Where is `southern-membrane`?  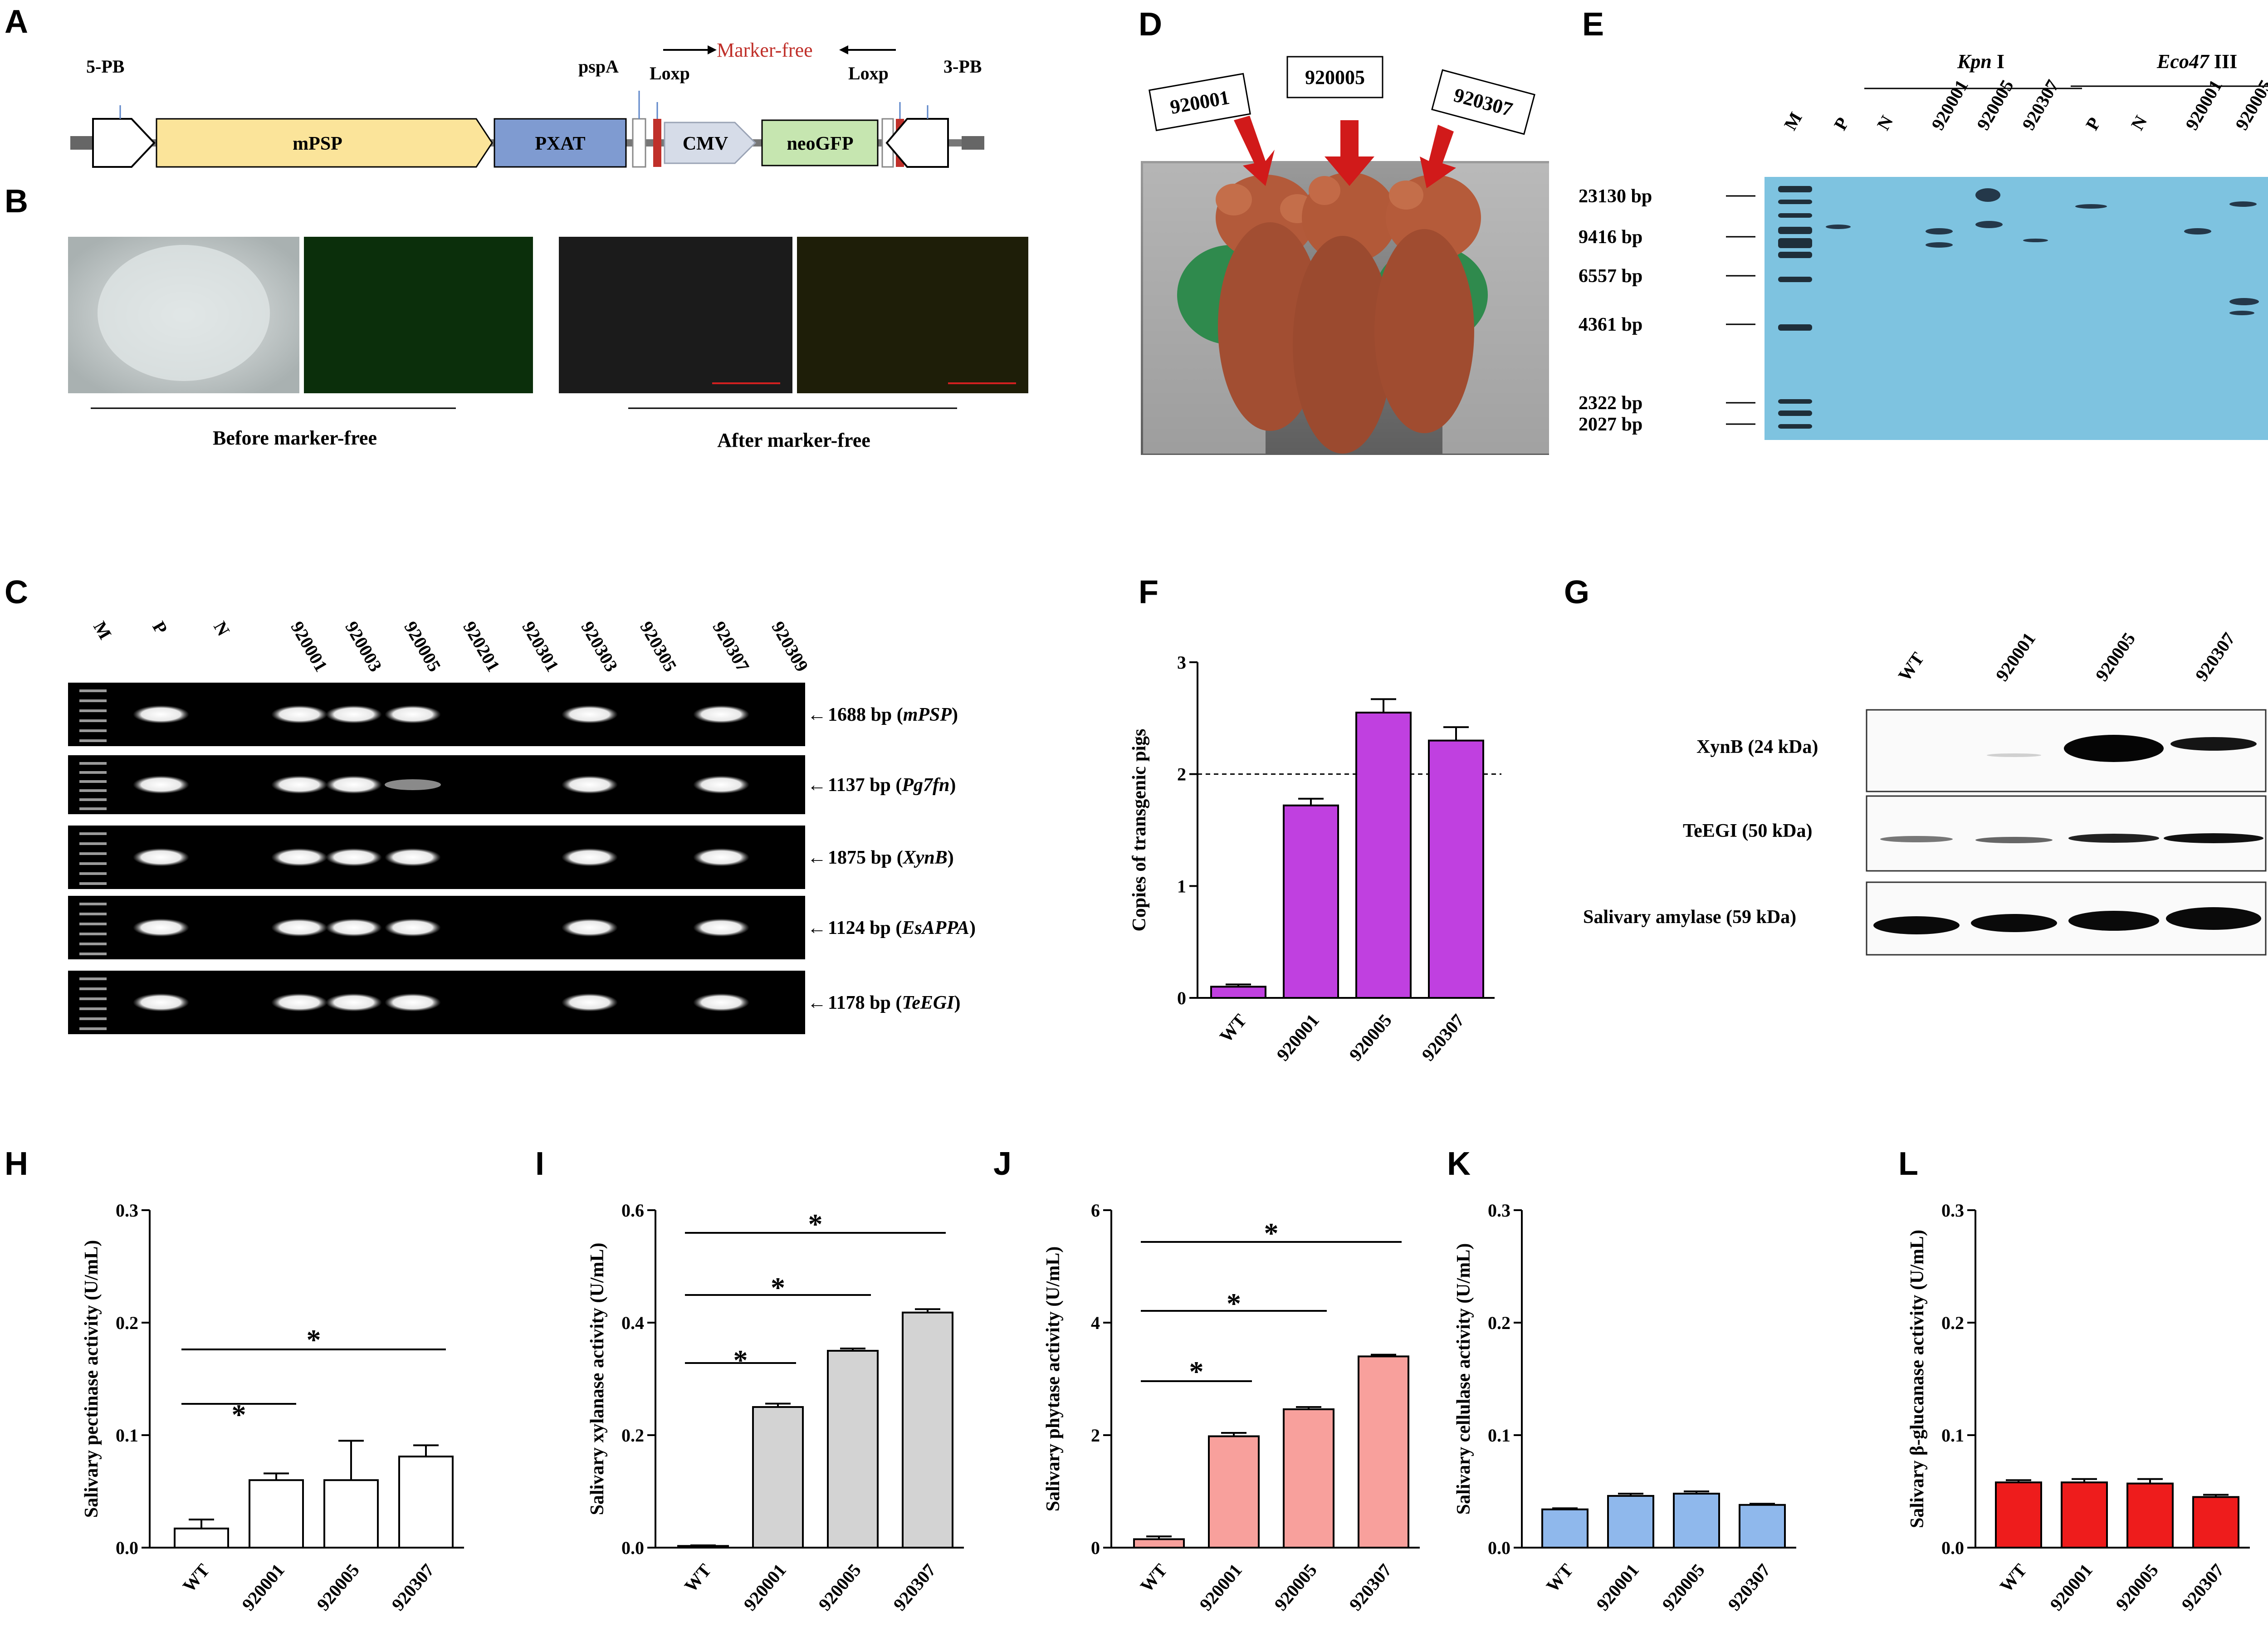
southern-membrane is located at coordinates (2017, 308).